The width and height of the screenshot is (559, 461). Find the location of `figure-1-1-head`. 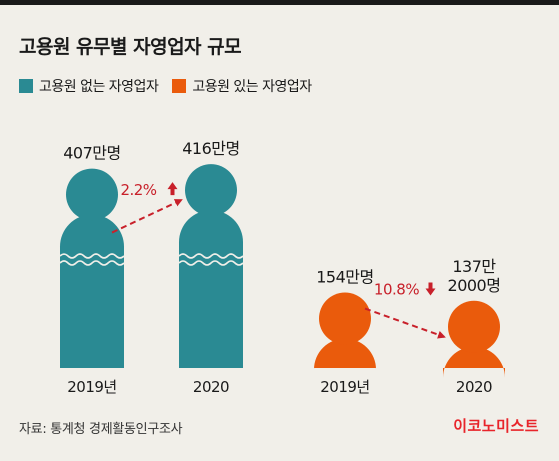

figure-1-1-head is located at coordinates (474, 326).